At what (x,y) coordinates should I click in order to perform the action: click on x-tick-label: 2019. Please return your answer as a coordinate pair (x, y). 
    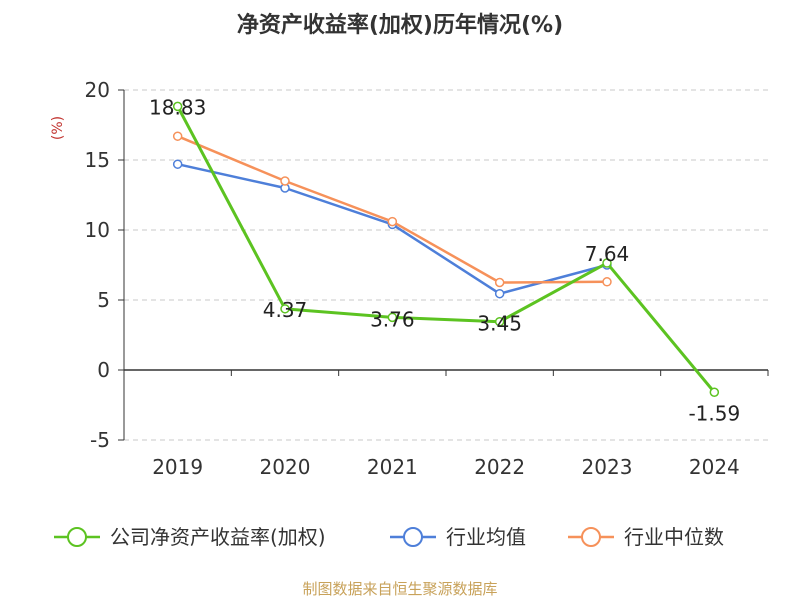
    Looking at the image, I should click on (177, 467).